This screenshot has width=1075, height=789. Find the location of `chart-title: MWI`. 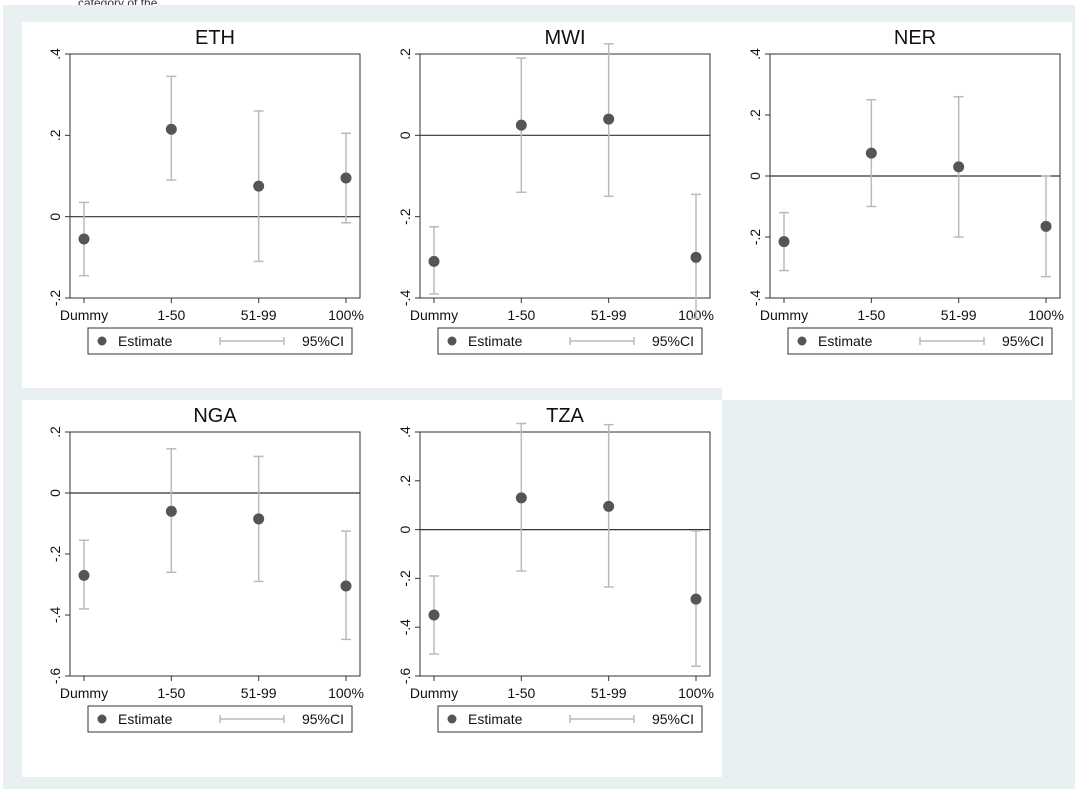

chart-title: MWI is located at coordinates (564, 38).